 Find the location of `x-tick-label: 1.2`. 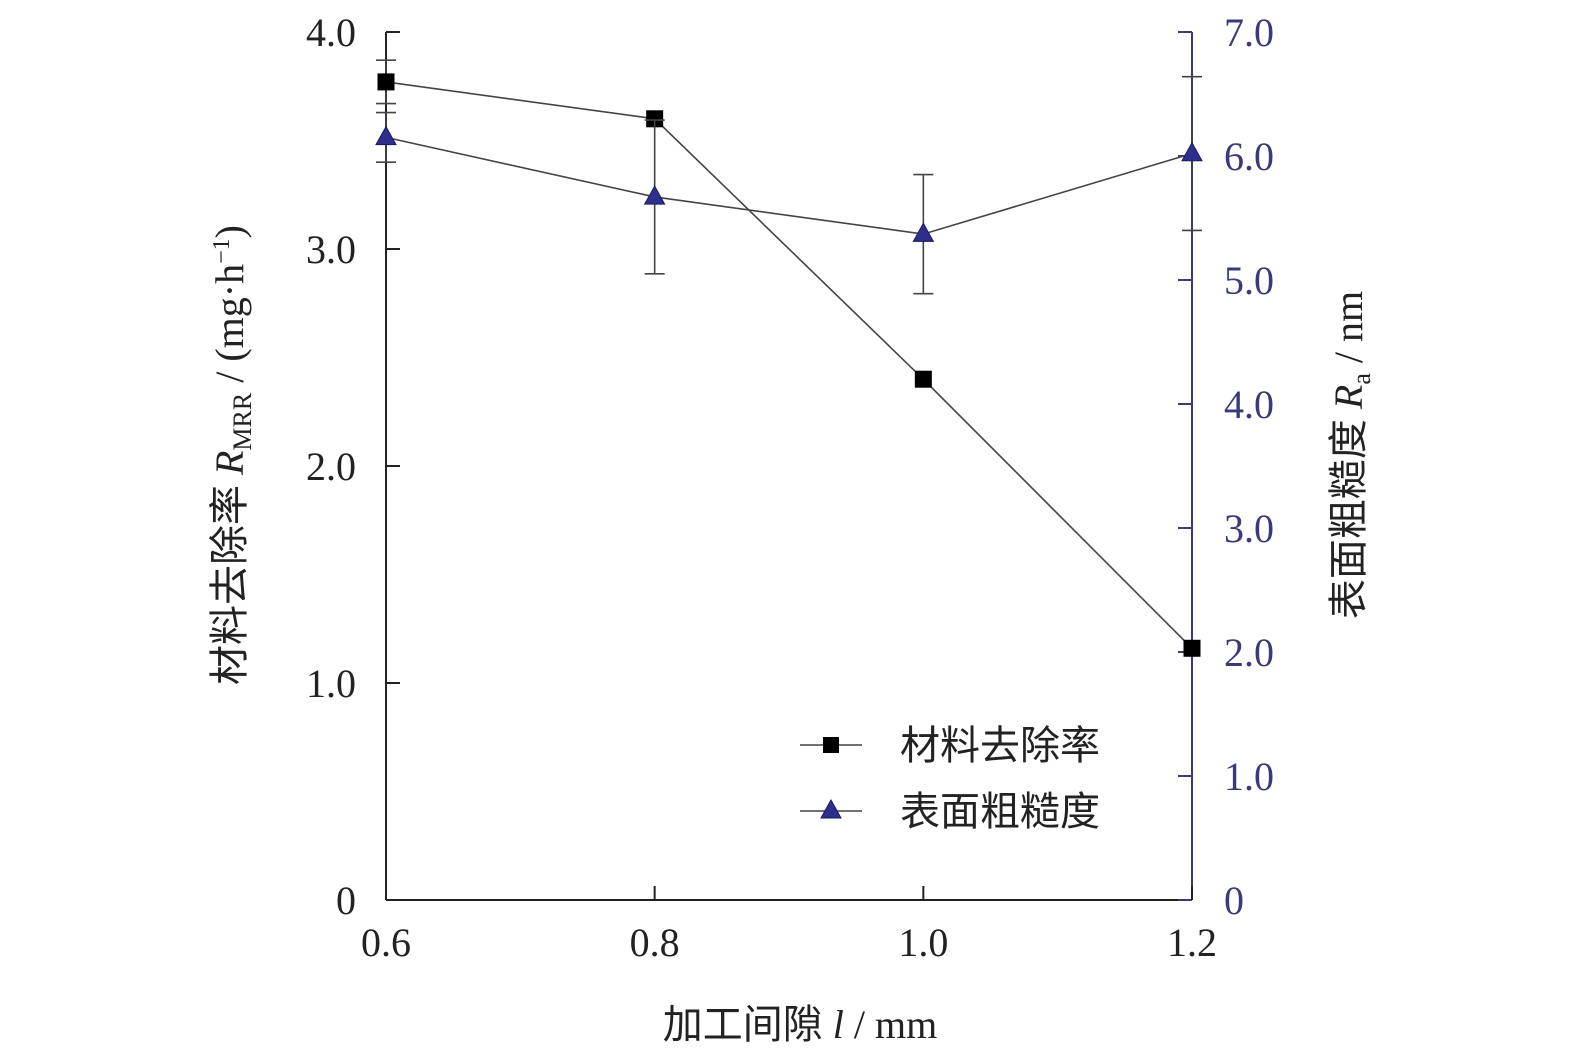

x-tick-label: 1.2 is located at coordinates (1192, 942).